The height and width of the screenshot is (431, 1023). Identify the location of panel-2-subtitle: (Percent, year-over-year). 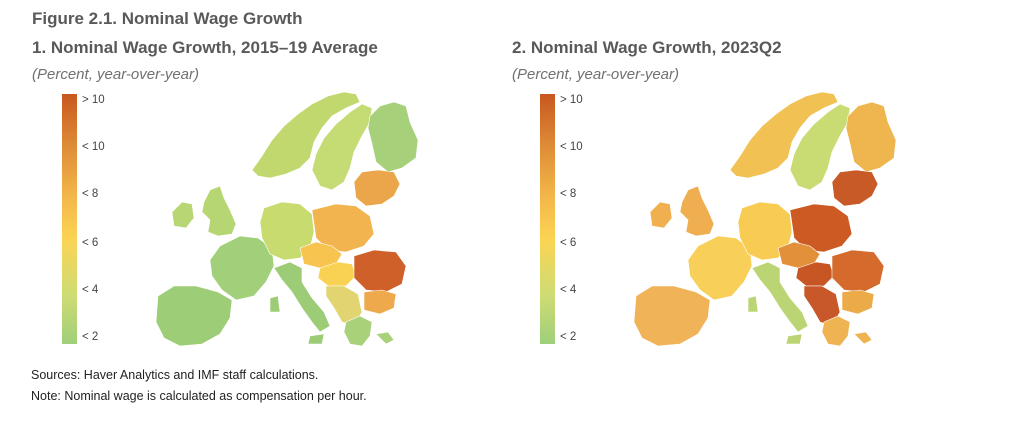
(596, 74).